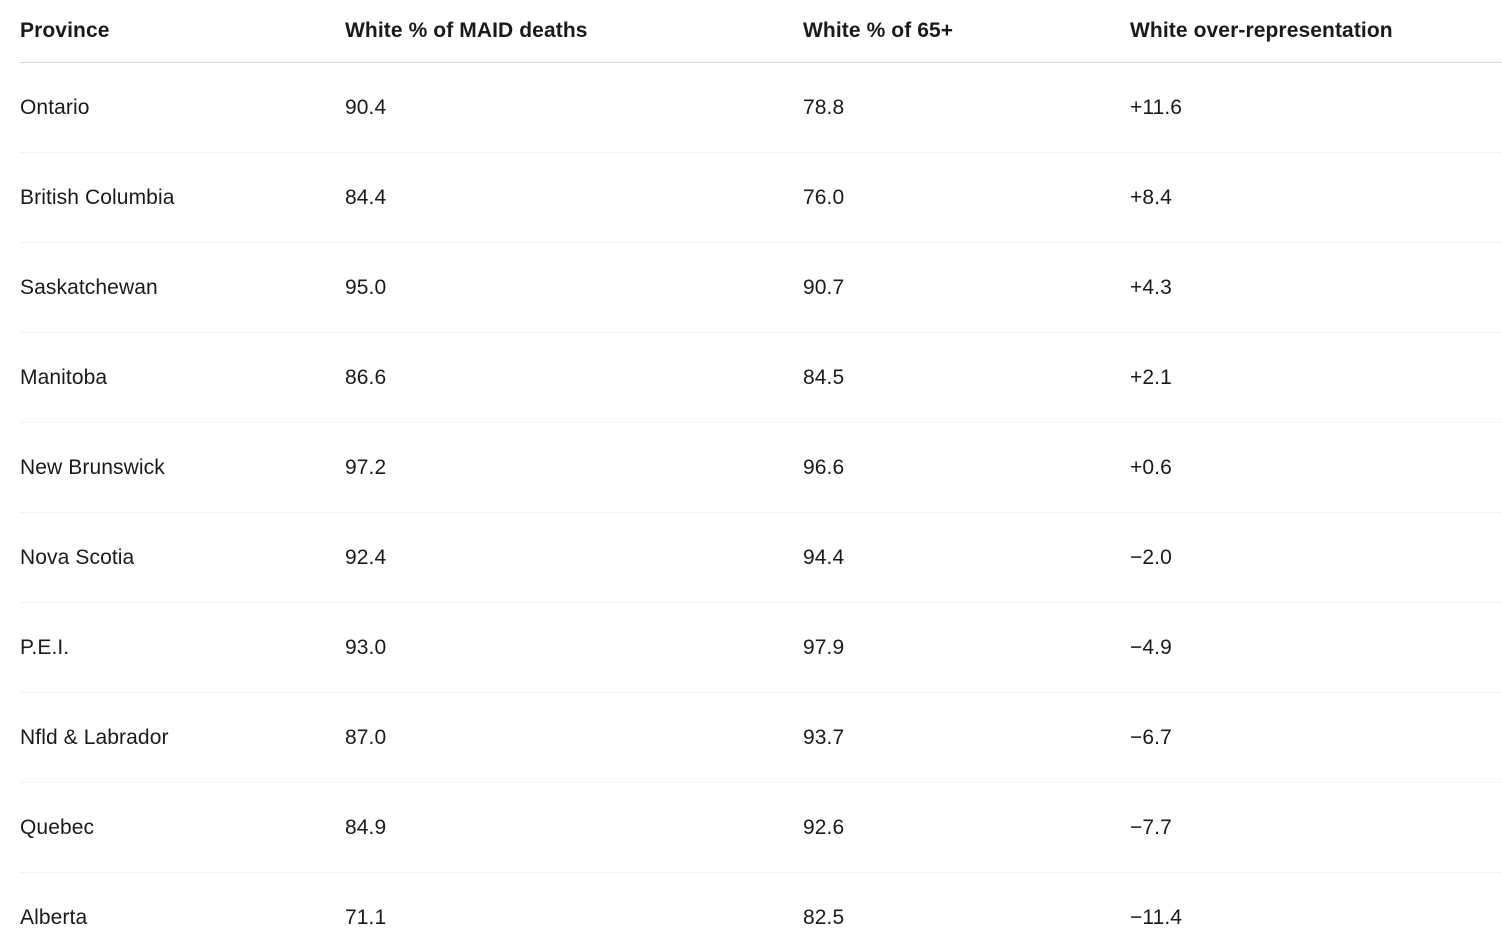 The height and width of the screenshot is (949, 1502). What do you see at coordinates (366, 737) in the screenshot?
I see `cell-maid-percent: 87.0` at bounding box center [366, 737].